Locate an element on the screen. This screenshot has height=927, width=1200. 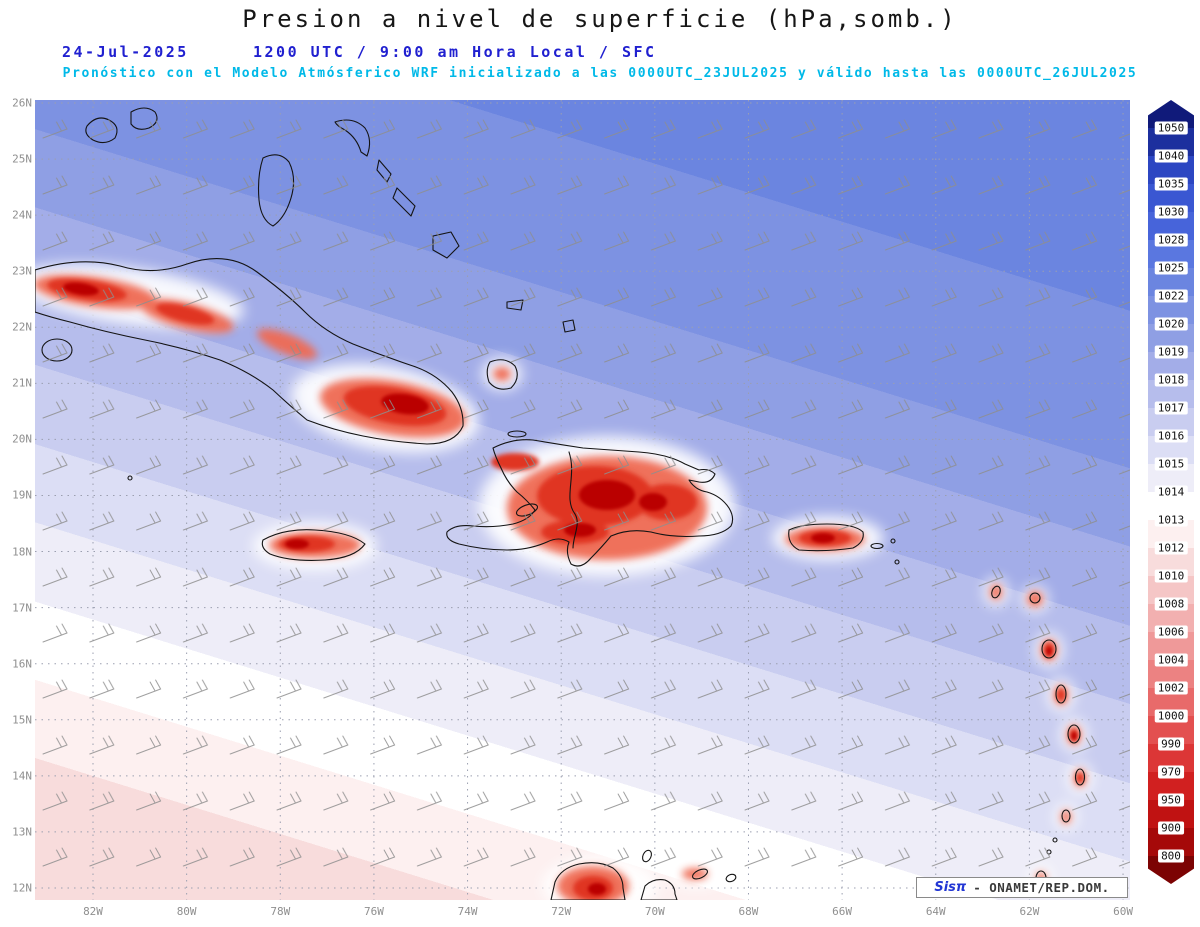
lat-tick-label: 13N is located at coordinates (22, 832).